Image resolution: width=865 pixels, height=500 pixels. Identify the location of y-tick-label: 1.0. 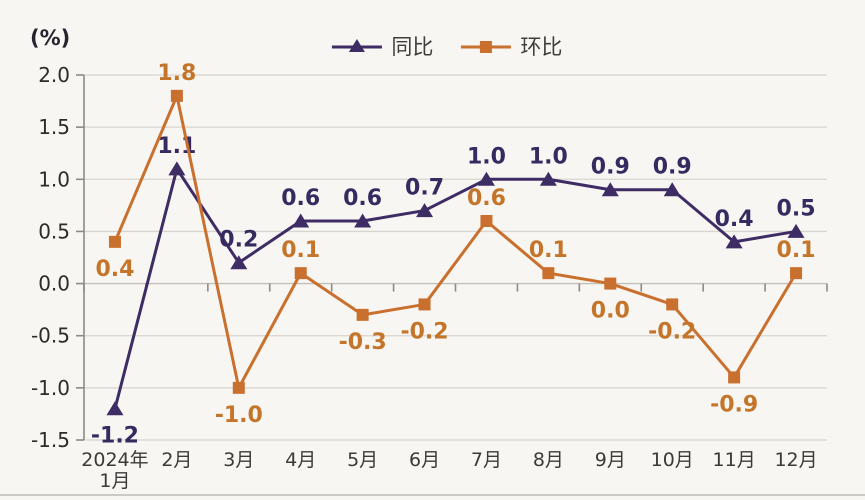
(54, 179).